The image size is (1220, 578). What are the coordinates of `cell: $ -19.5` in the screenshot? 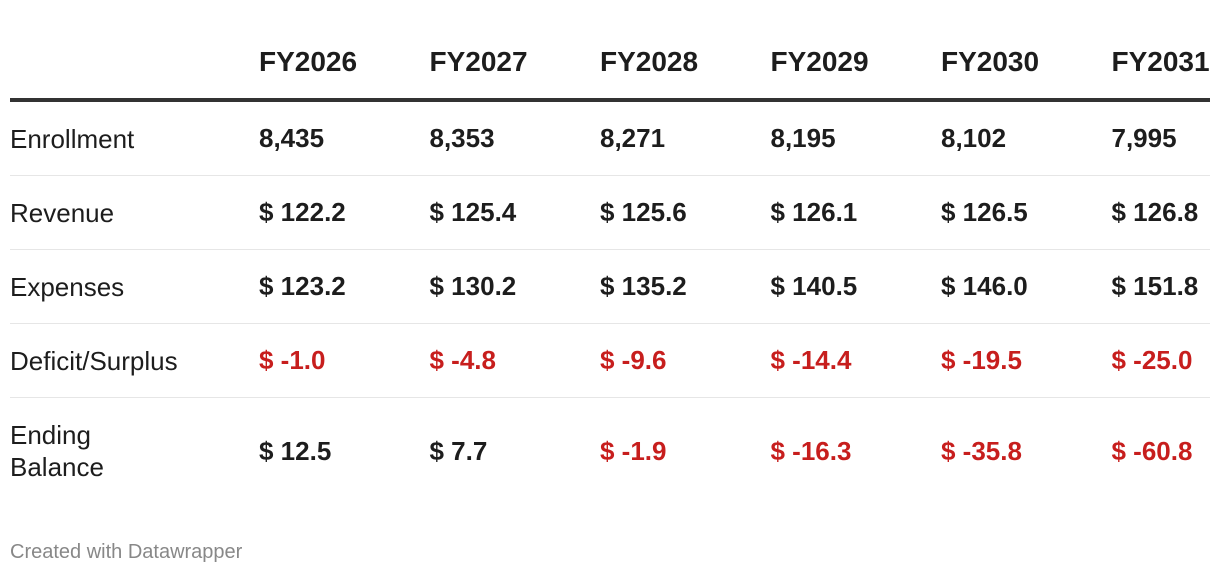 It's located at (1026, 360).